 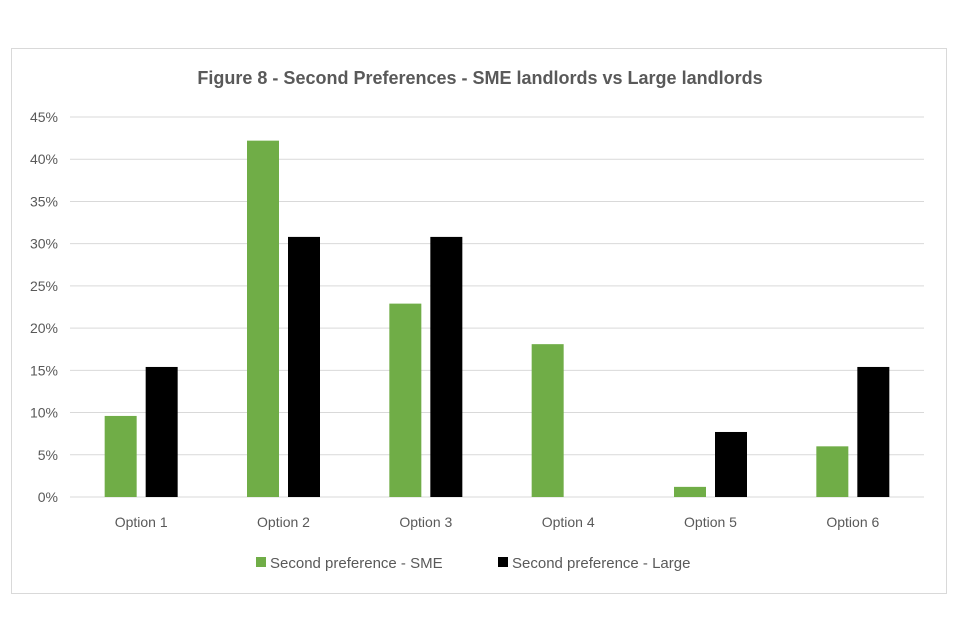 What do you see at coordinates (44, 159) in the screenshot?
I see `y-tick-label: 40%` at bounding box center [44, 159].